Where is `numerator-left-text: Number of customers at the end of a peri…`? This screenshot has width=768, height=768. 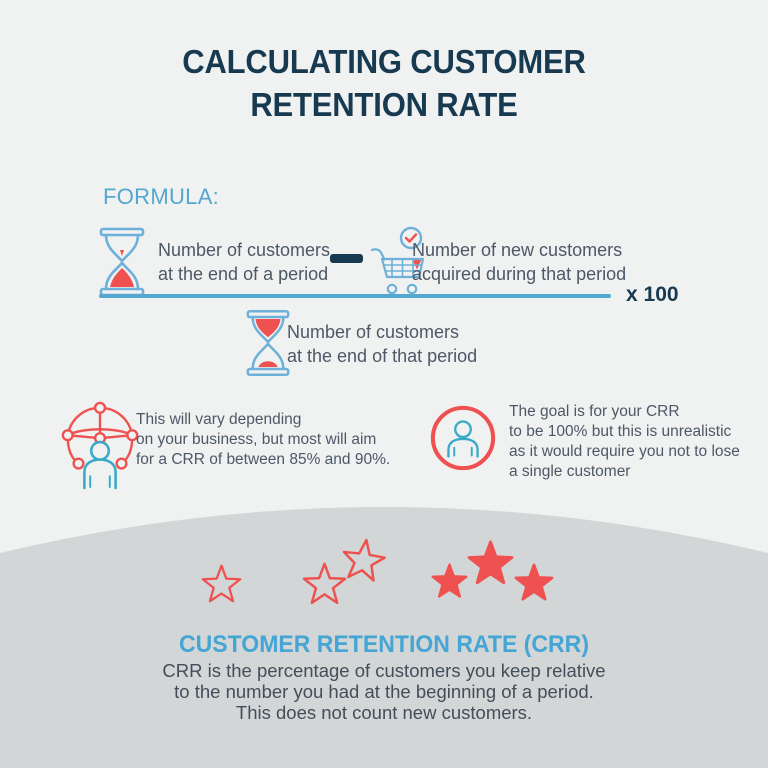
numerator-left-text: Number of customers at the end of a peri… is located at coordinates (244, 262).